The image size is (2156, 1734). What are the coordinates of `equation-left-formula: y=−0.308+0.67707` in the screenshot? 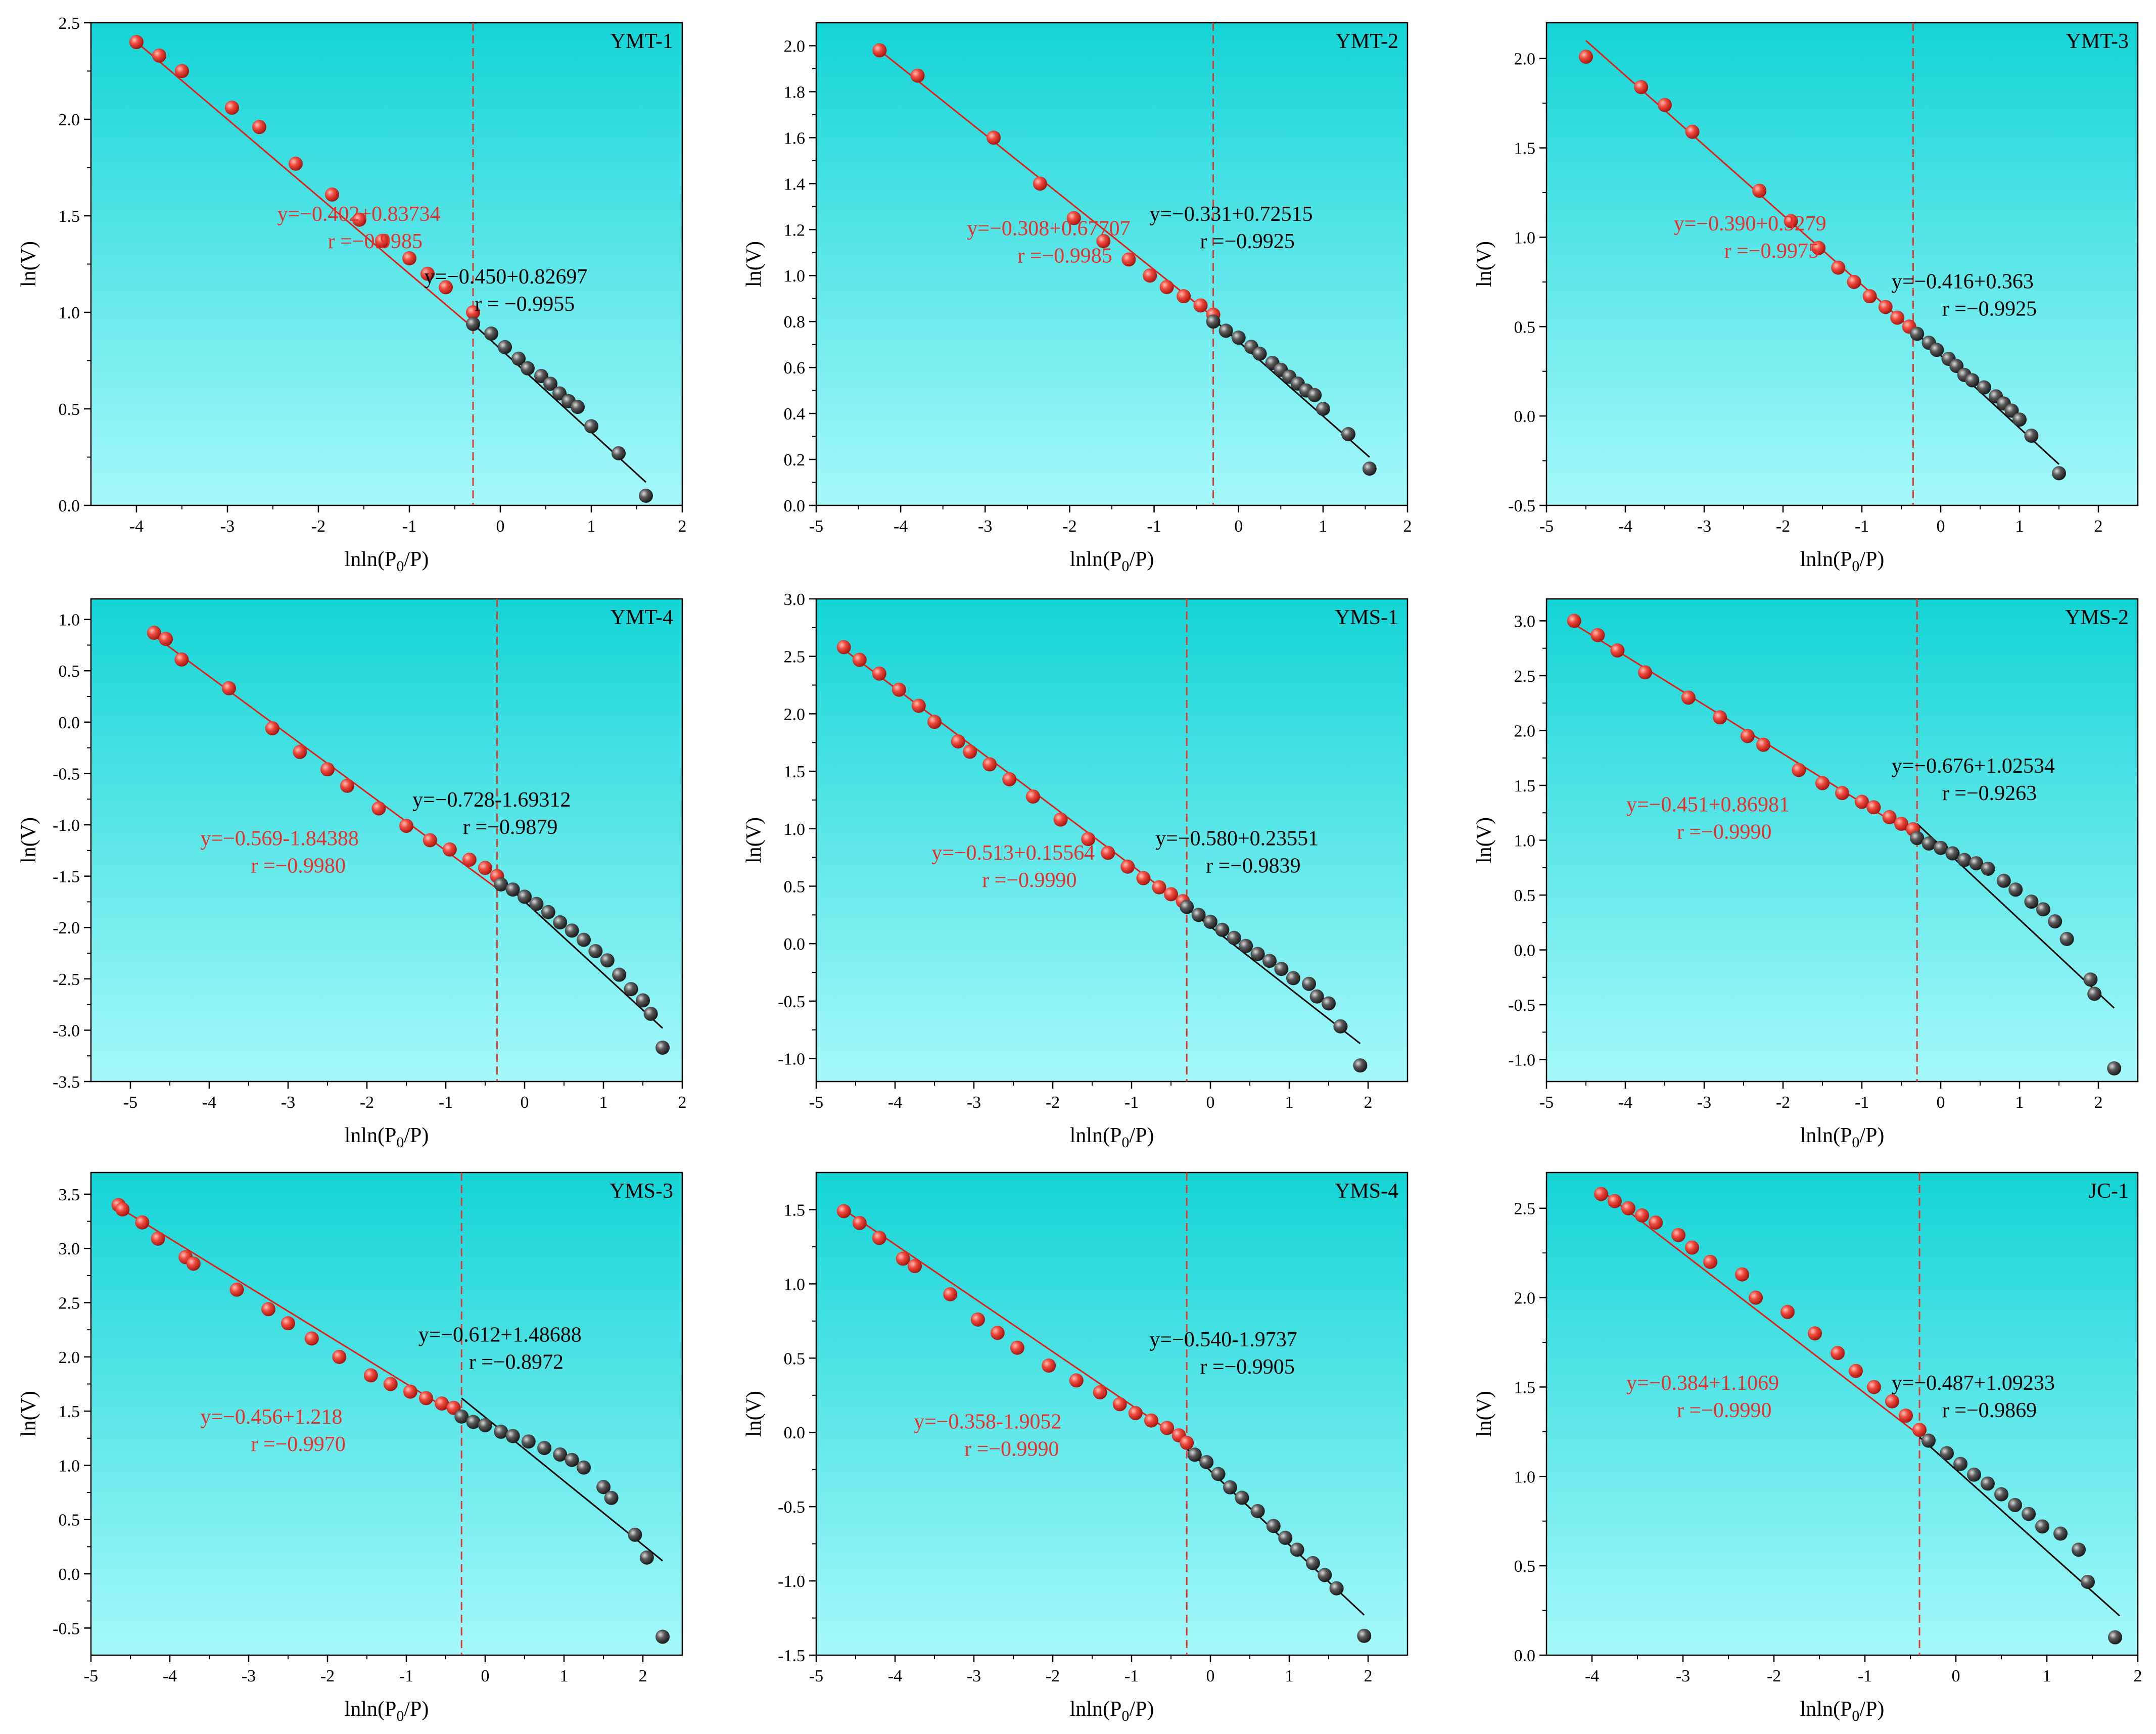 It's located at (1048, 228).